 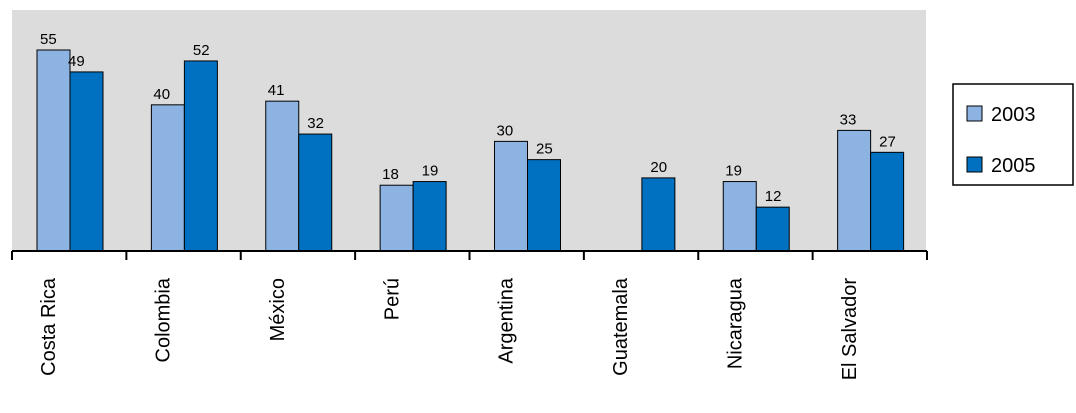 I want to click on data-label-2005-nicaragua: 12, so click(x=773, y=196).